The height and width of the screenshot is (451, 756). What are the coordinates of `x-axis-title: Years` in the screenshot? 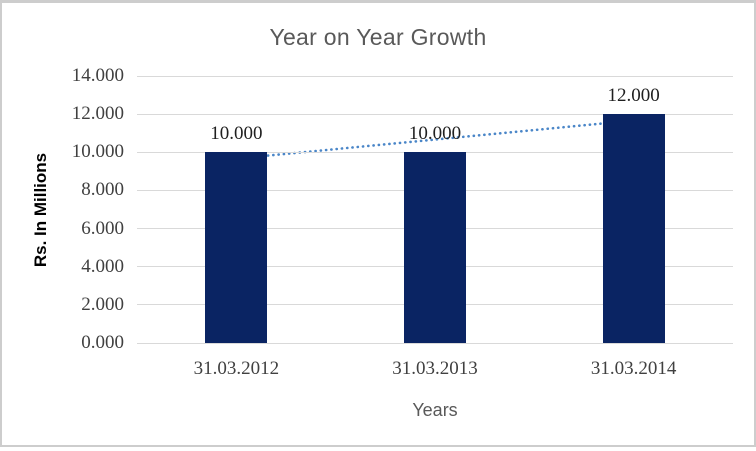 It's located at (435, 410).